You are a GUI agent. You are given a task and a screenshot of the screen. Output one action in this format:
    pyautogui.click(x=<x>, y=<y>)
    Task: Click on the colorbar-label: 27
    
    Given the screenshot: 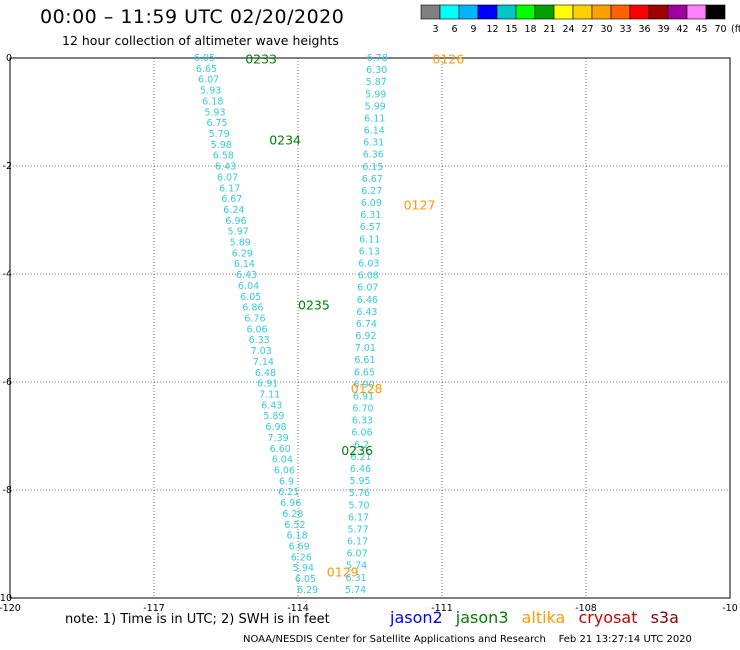 What is the action you would take?
    pyautogui.click(x=587, y=29)
    